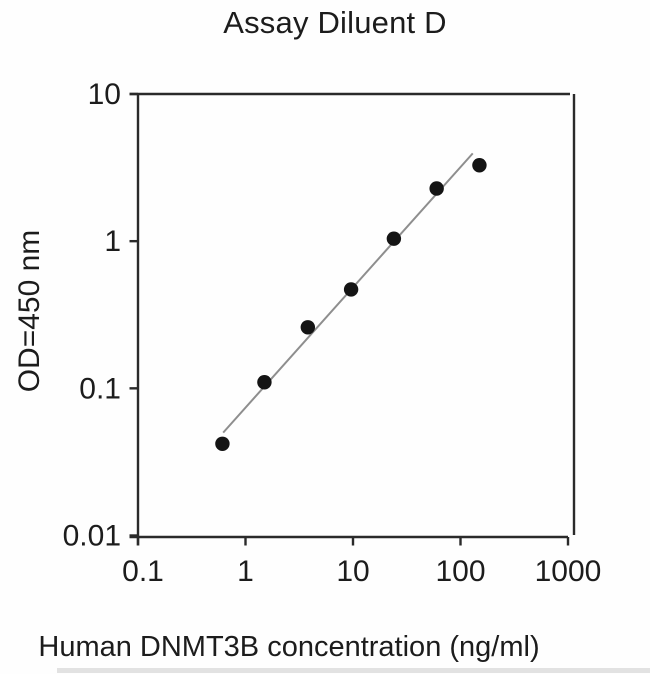 The image size is (650, 674). I want to click on cropped-edge-artifact, so click(353, 670).